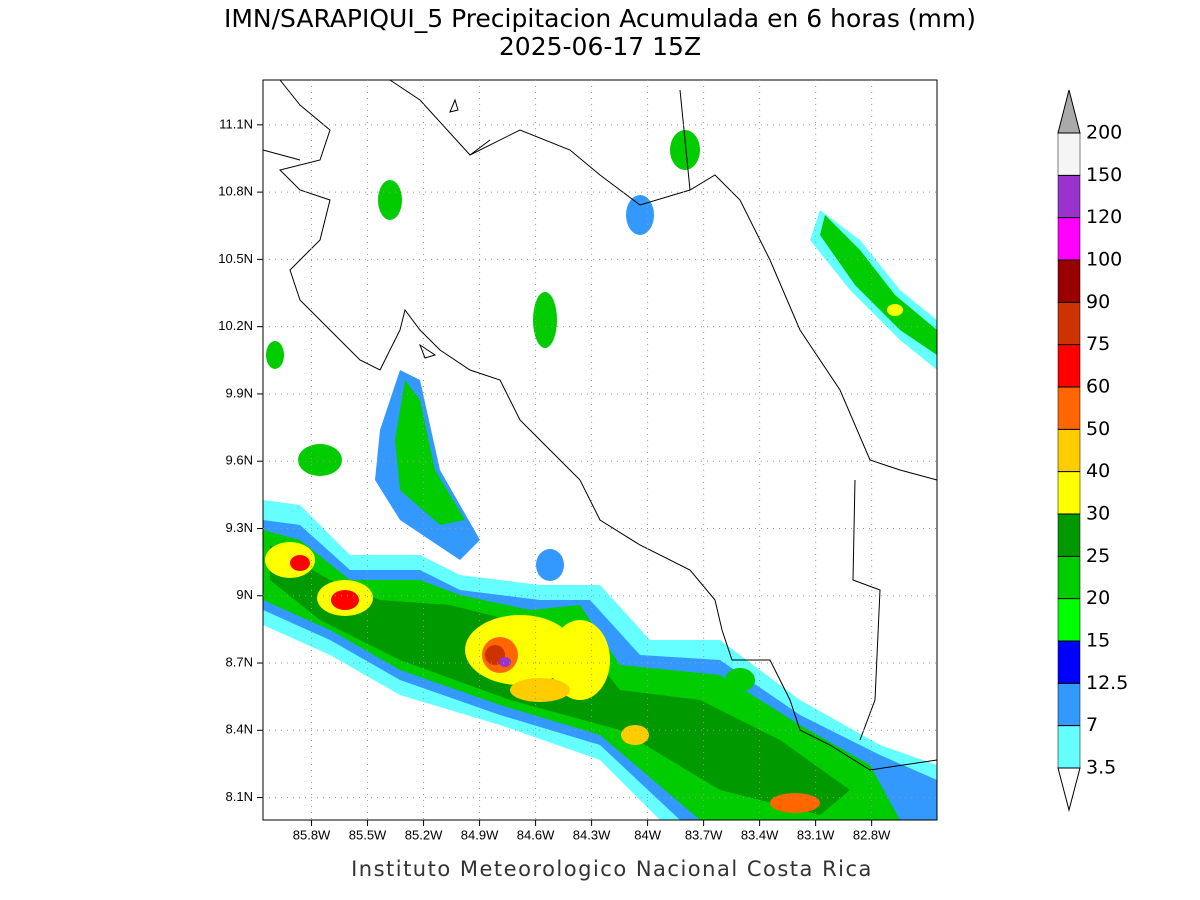  I want to click on x-tick-label: 84.9W, so click(480, 834).